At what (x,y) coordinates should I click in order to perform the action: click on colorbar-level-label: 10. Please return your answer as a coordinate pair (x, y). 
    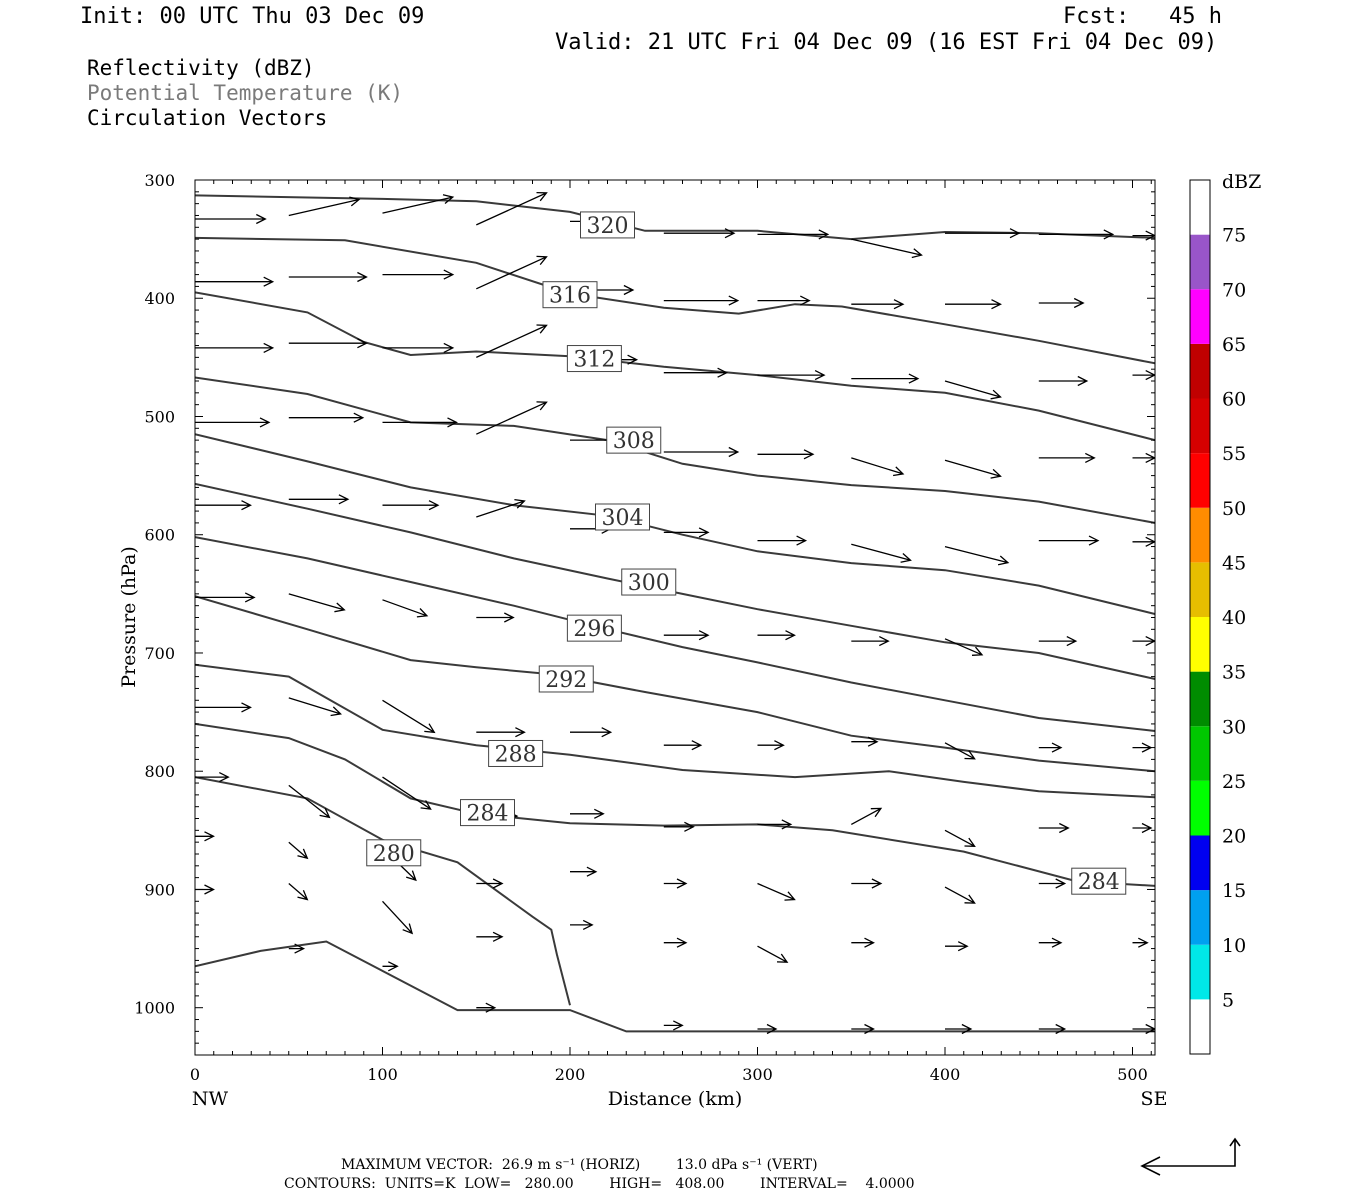
    Looking at the image, I should click on (1234, 946).